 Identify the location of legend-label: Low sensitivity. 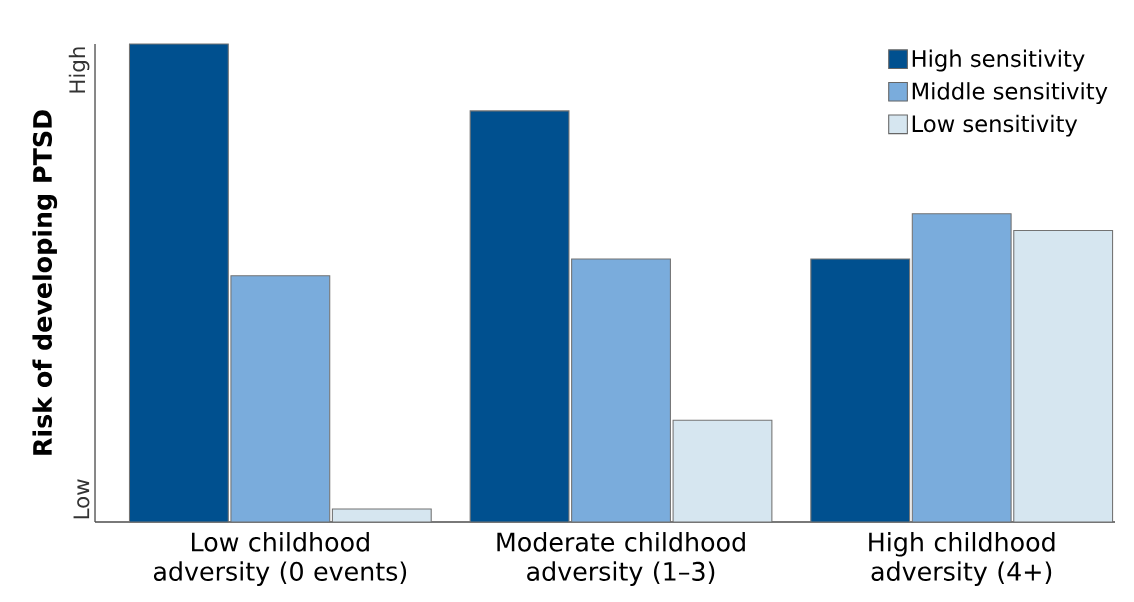
(995, 125).